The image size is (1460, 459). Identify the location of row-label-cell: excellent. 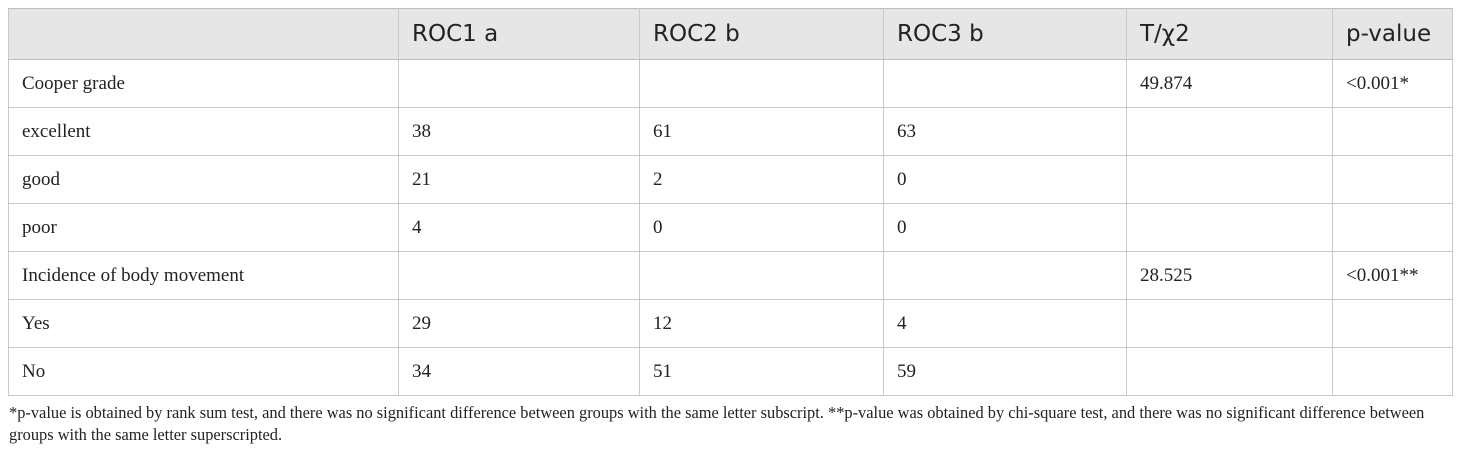
(203, 131).